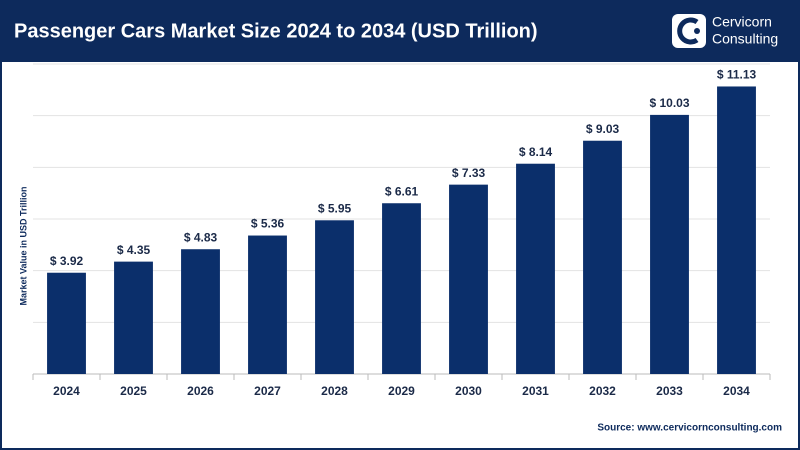 This screenshot has height=450, width=800. Describe the element at coordinates (134, 250) in the screenshot. I see `value-label: $ 4.35` at that location.